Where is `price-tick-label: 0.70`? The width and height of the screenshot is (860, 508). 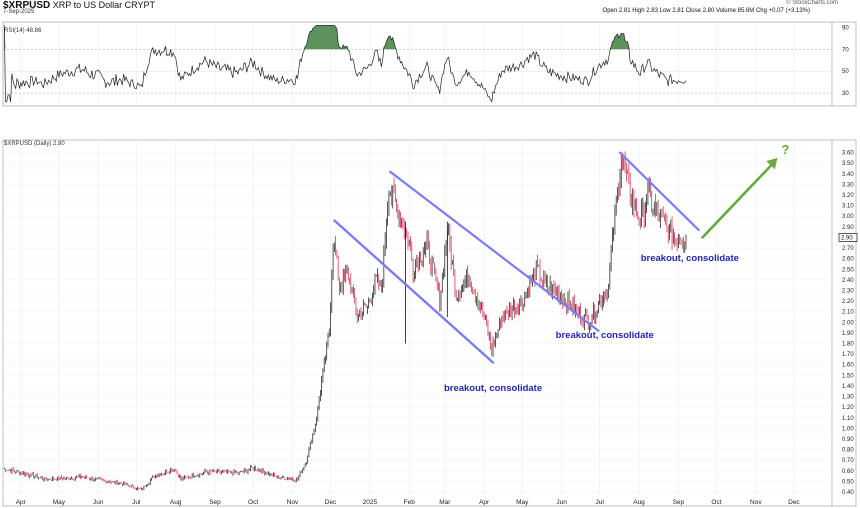 price-tick-label: 0.70 is located at coordinates (848, 461).